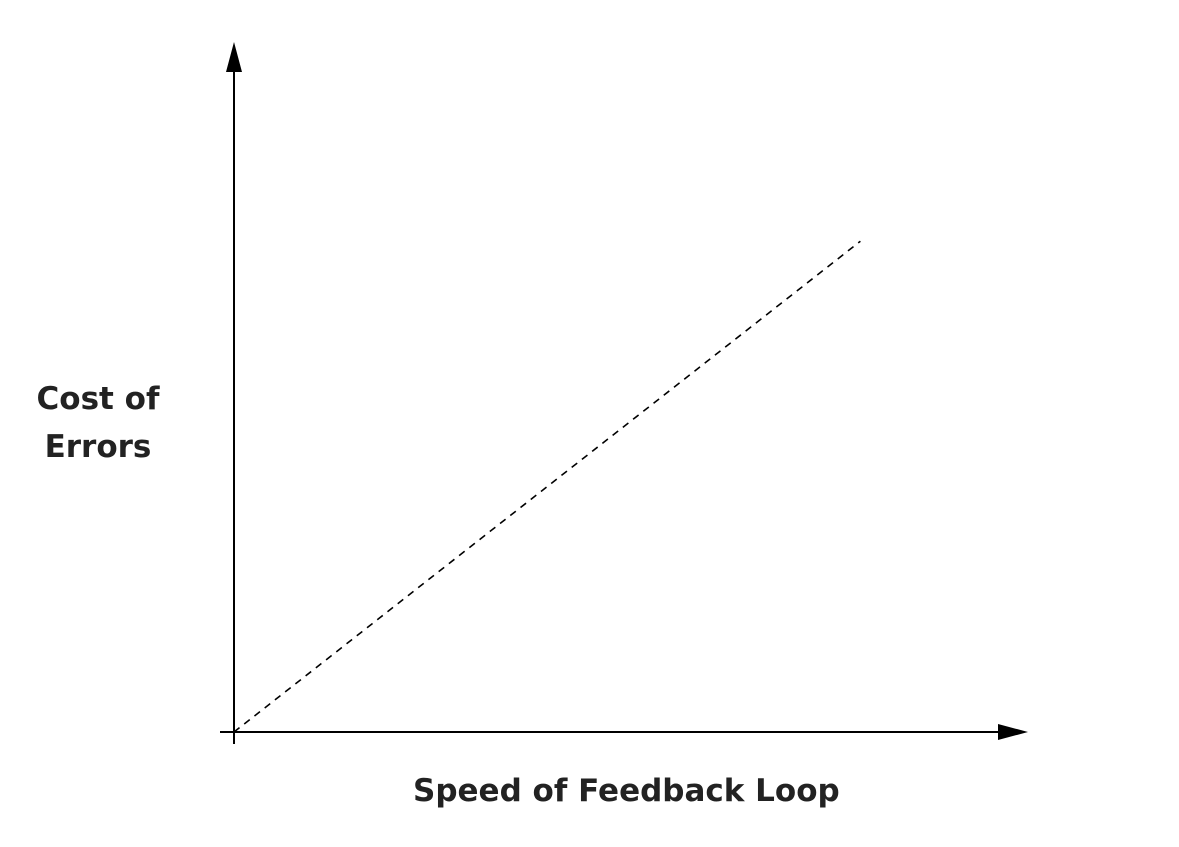  I want to click on y-axis-title: Cost of Errors, so click(98, 423).